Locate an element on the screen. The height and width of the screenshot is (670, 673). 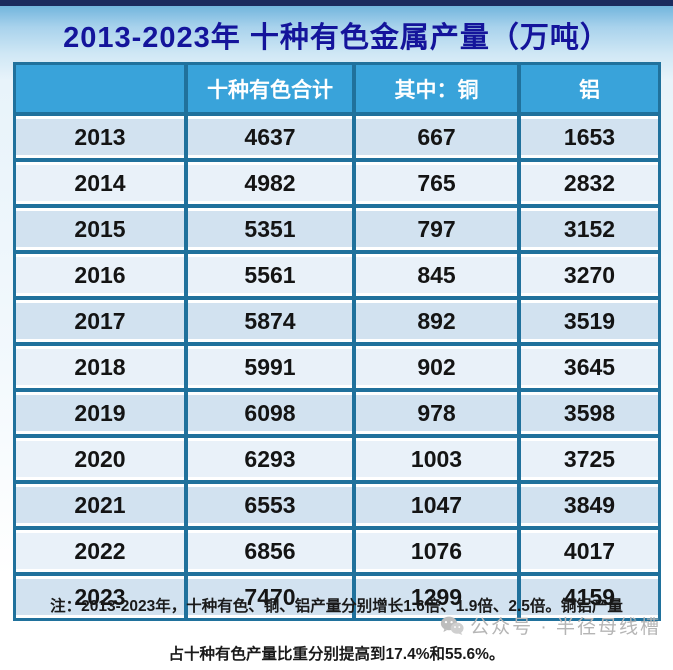
table-row: 2018 5991 902 3645 is located at coordinates (337, 367).